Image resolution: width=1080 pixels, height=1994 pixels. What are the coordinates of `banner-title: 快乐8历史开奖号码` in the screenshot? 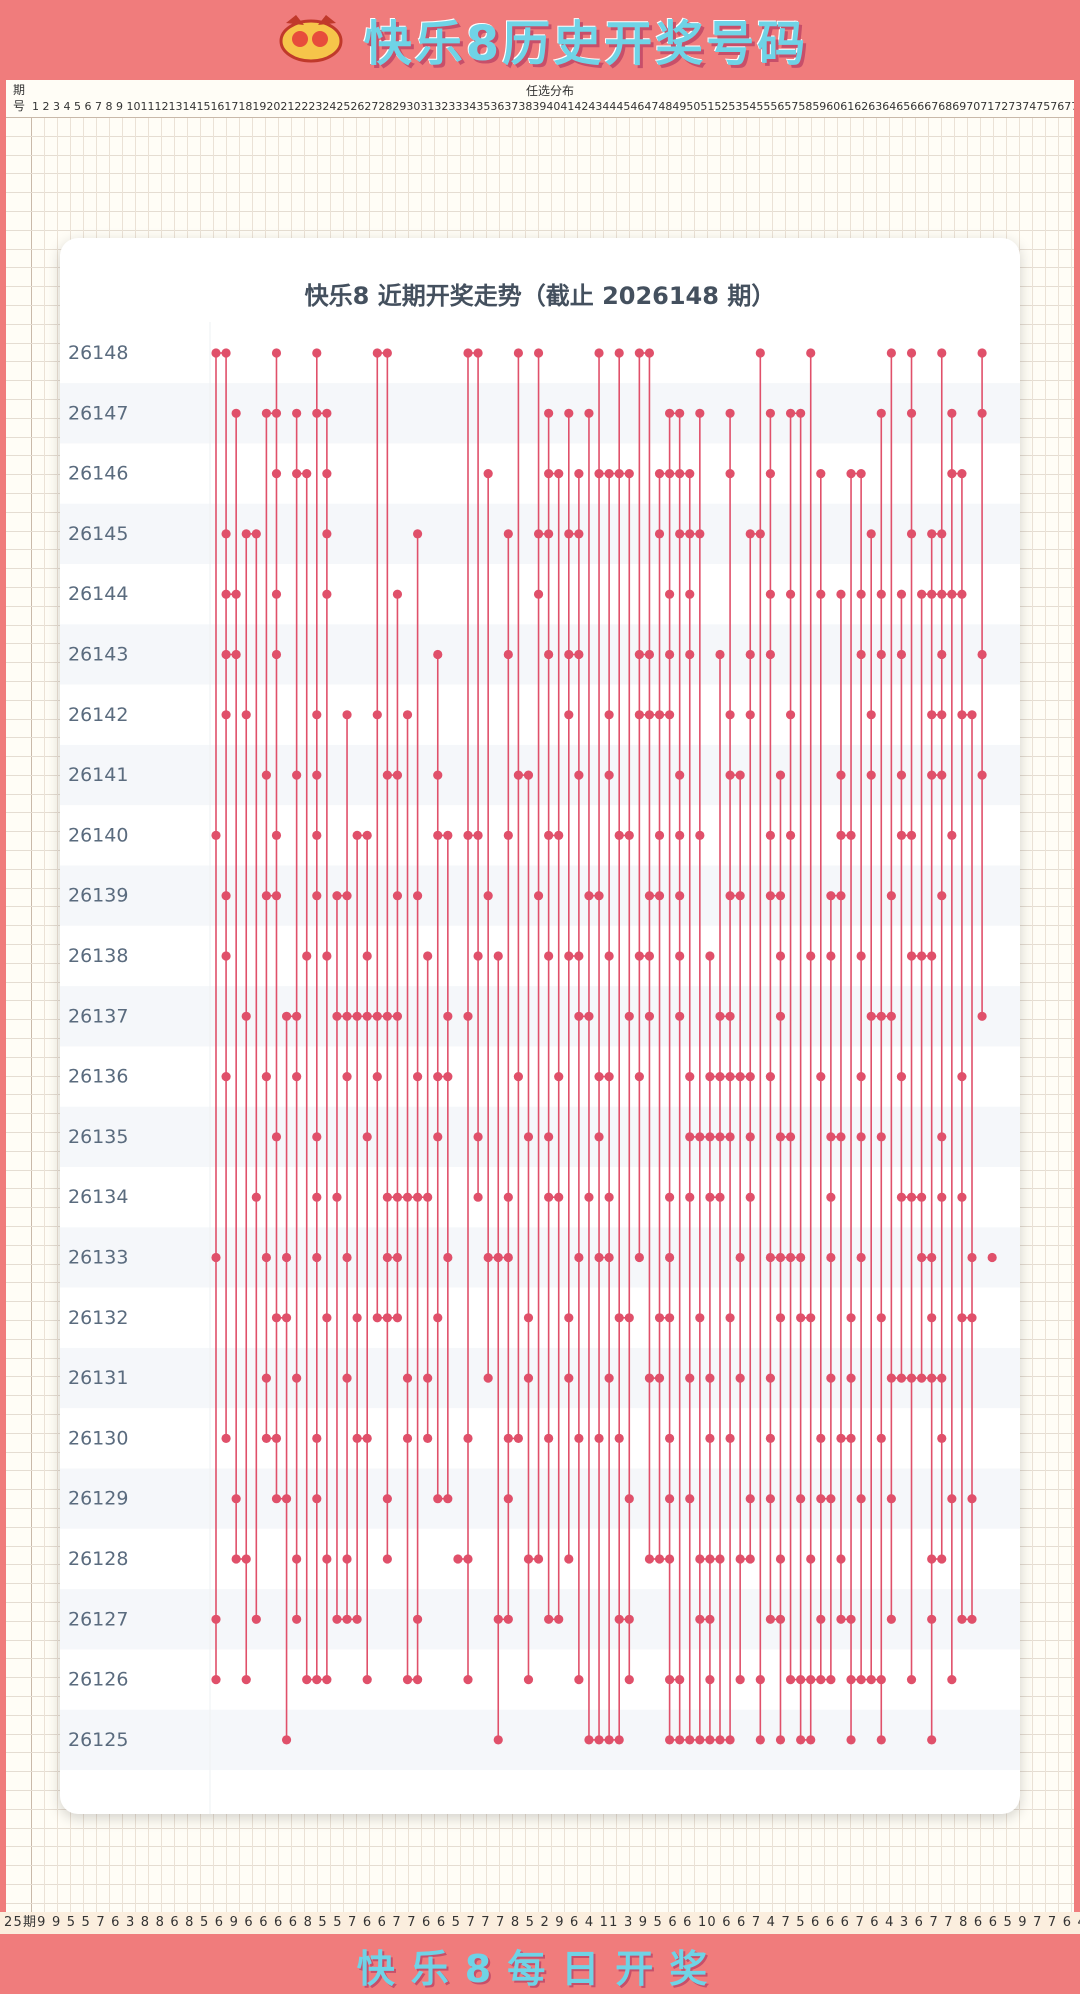 It's located at (586, 44).